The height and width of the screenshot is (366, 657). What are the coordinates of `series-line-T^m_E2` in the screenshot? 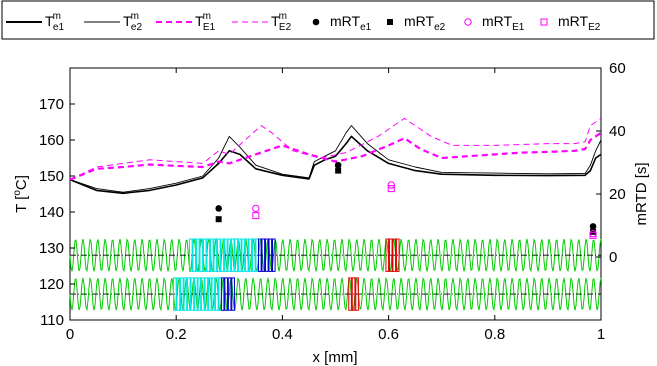 It's located at (335, 149).